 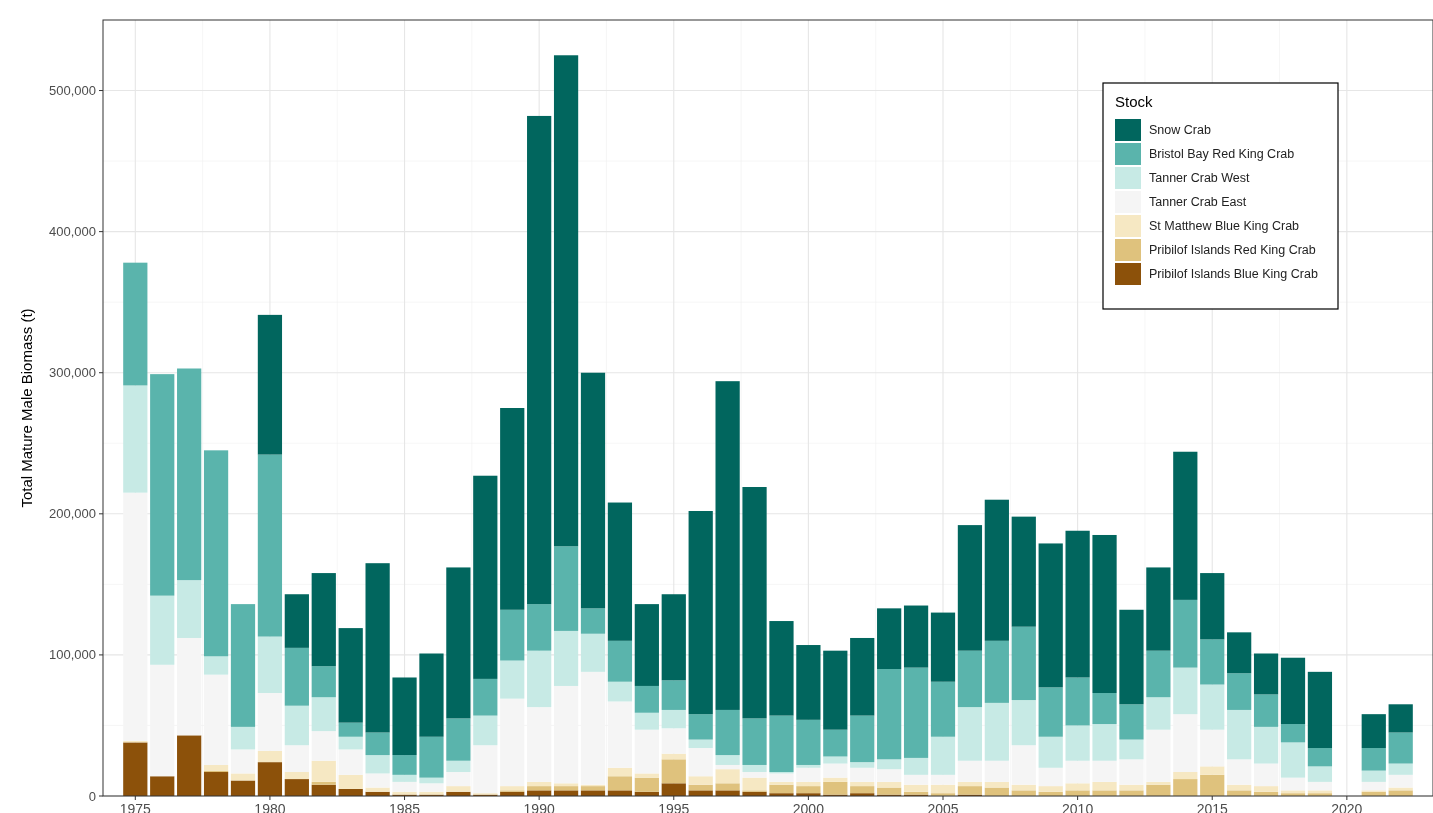 I want to click on legend-label: Snow Crab, so click(x=1180, y=130).